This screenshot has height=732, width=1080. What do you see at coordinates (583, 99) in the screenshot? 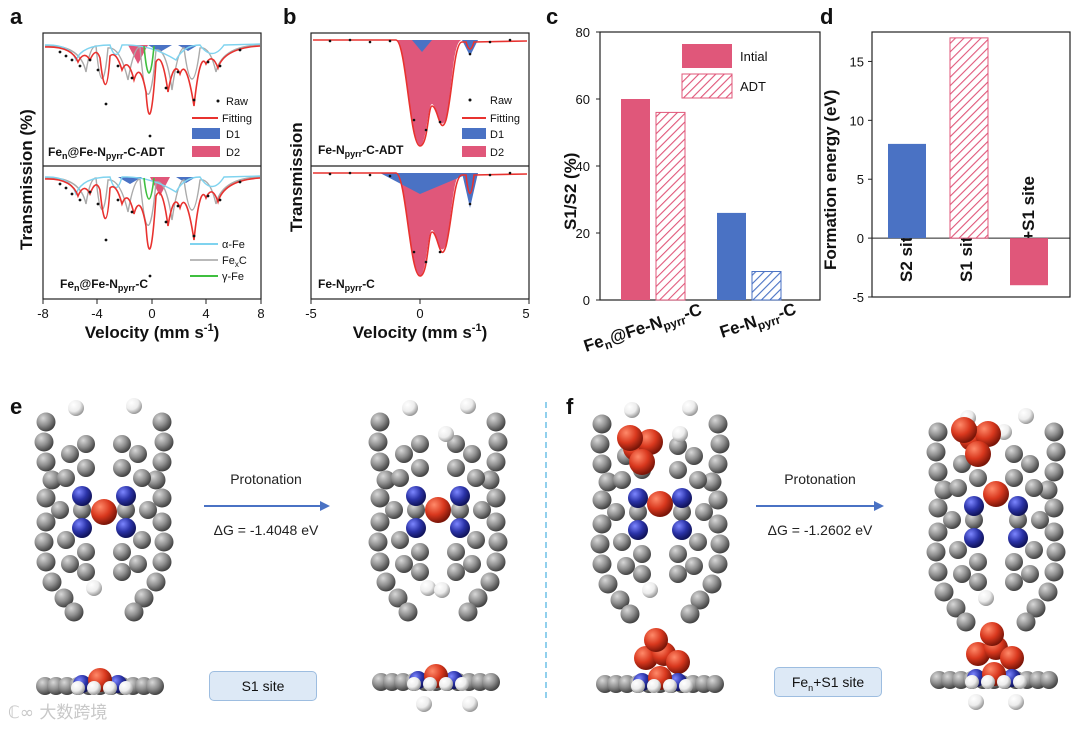
I see `chart-c-ytick-label: 60` at bounding box center [583, 99].